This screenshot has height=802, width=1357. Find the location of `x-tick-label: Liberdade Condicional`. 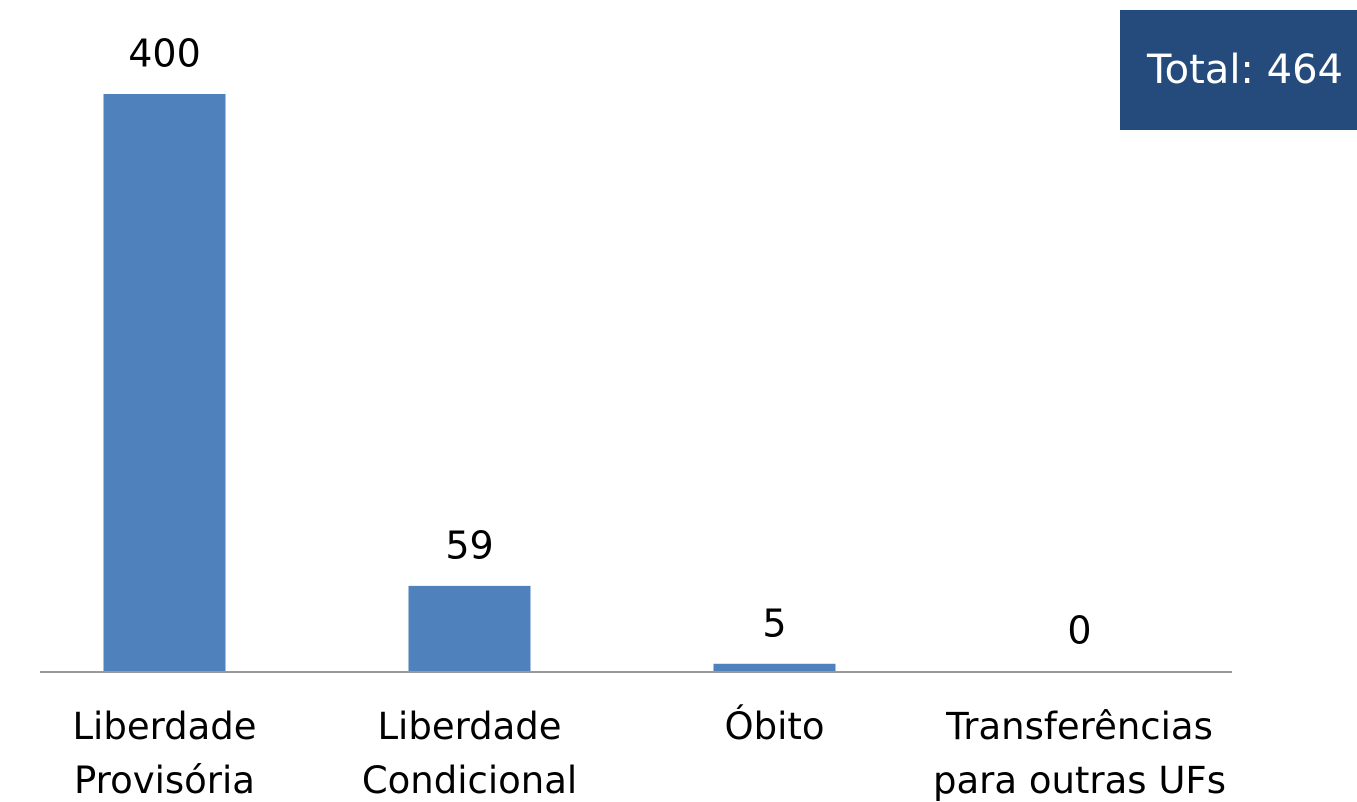

x-tick-label: Liberdade Condicional is located at coordinates (469, 753).